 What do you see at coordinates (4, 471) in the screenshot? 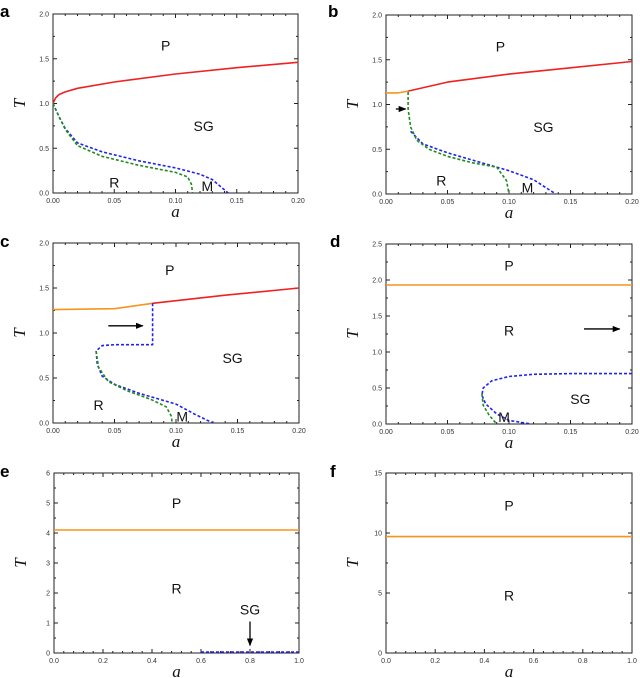
I see `panel-label: e` at bounding box center [4, 471].